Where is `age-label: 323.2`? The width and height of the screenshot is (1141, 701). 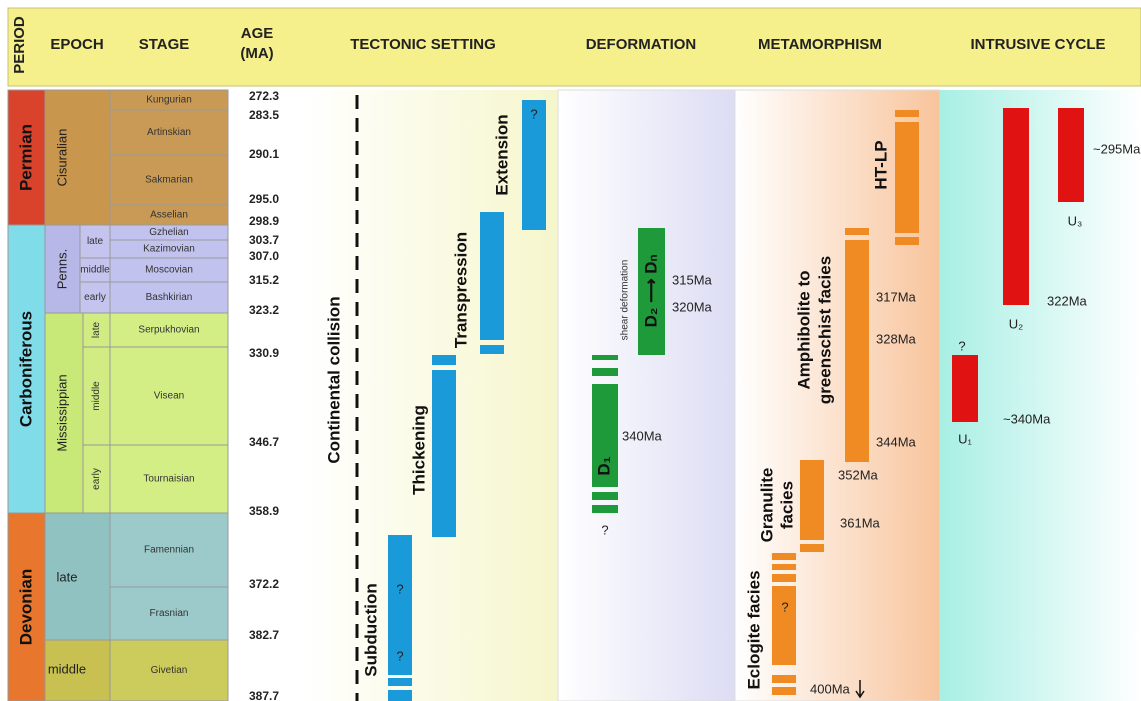 age-label: 323.2 is located at coordinates (264, 310).